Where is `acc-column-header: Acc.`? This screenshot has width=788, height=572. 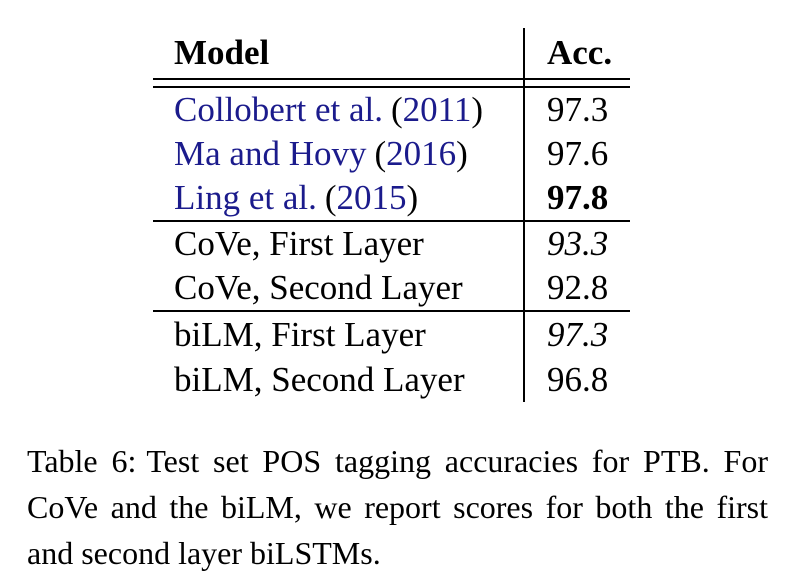 acc-column-header: Acc. is located at coordinates (580, 52).